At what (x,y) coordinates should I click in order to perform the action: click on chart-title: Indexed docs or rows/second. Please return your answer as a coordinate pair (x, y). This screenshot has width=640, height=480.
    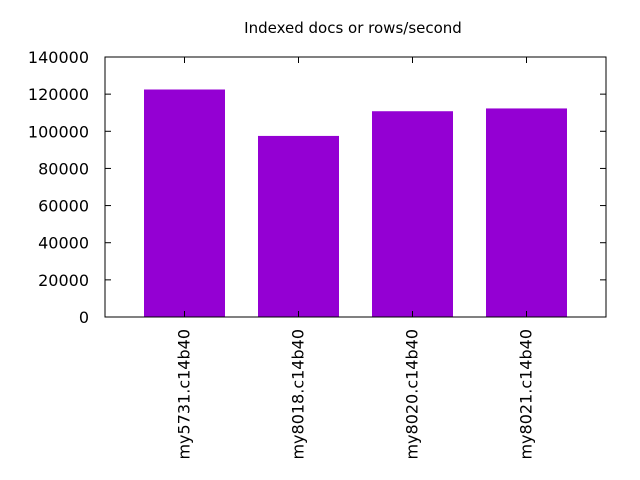
    Looking at the image, I should click on (353, 28).